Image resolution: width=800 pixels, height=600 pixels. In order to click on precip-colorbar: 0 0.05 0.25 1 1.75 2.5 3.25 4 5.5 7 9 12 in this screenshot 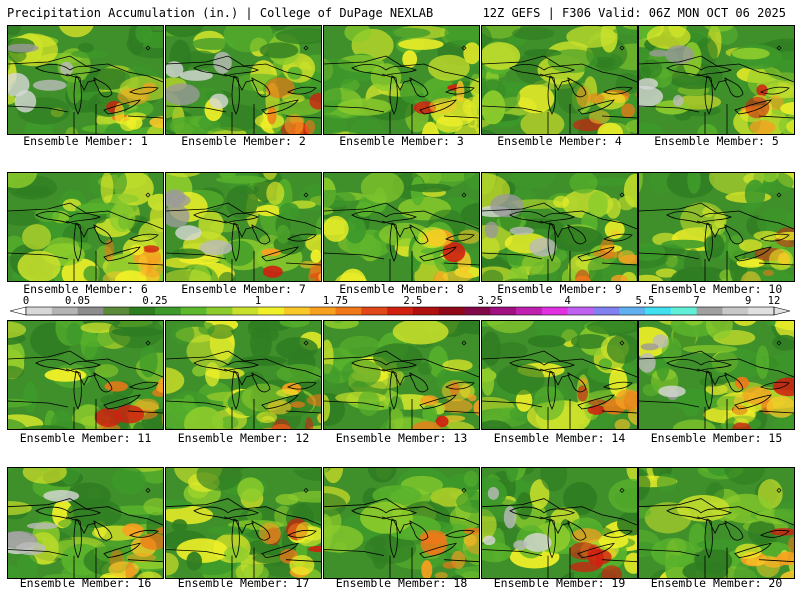, I will do `click(400, 306)`.